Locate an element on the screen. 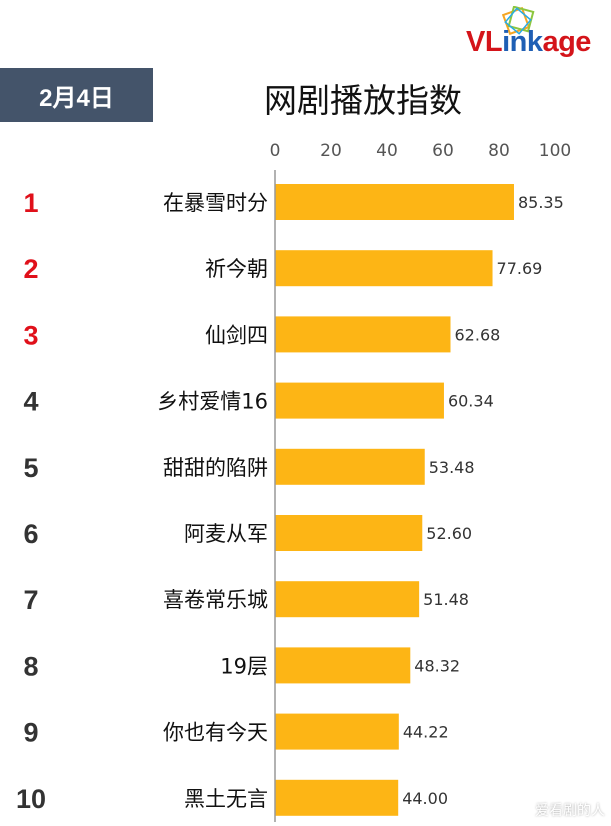 Image resolution: width=611 pixels, height=826 pixels. rank-label: 6 is located at coordinates (30, 534).